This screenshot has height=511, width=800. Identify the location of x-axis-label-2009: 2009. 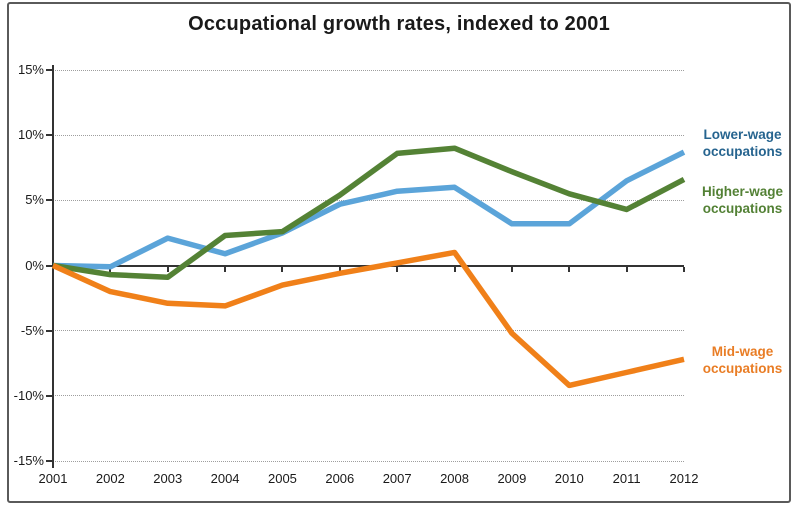
(512, 478).